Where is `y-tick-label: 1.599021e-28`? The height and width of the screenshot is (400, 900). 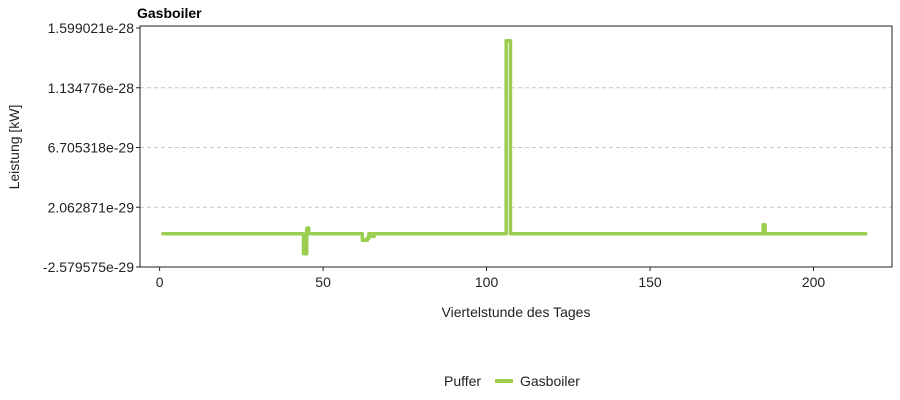
y-tick-label: 1.599021e-28 is located at coordinates (91, 28).